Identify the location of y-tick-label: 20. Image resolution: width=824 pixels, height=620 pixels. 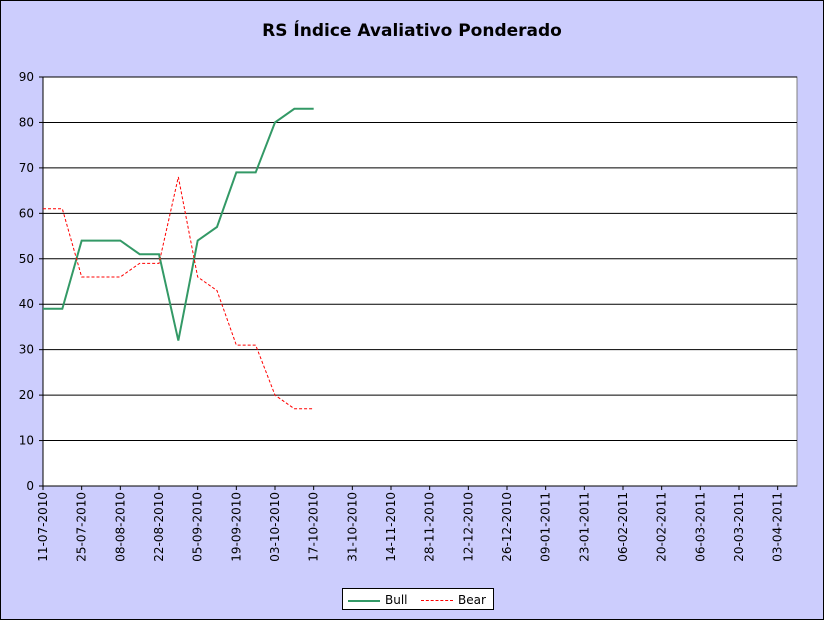
(26, 395).